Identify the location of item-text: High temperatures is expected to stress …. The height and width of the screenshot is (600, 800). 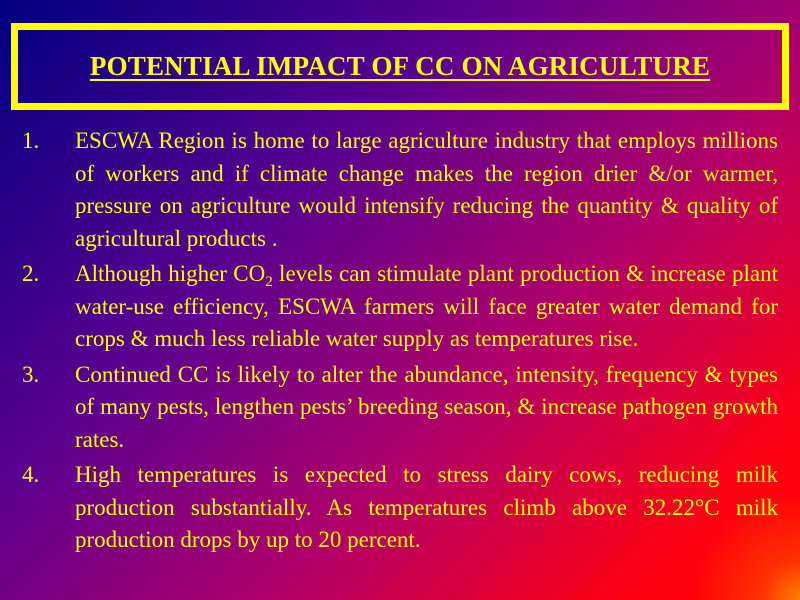
(426, 507).